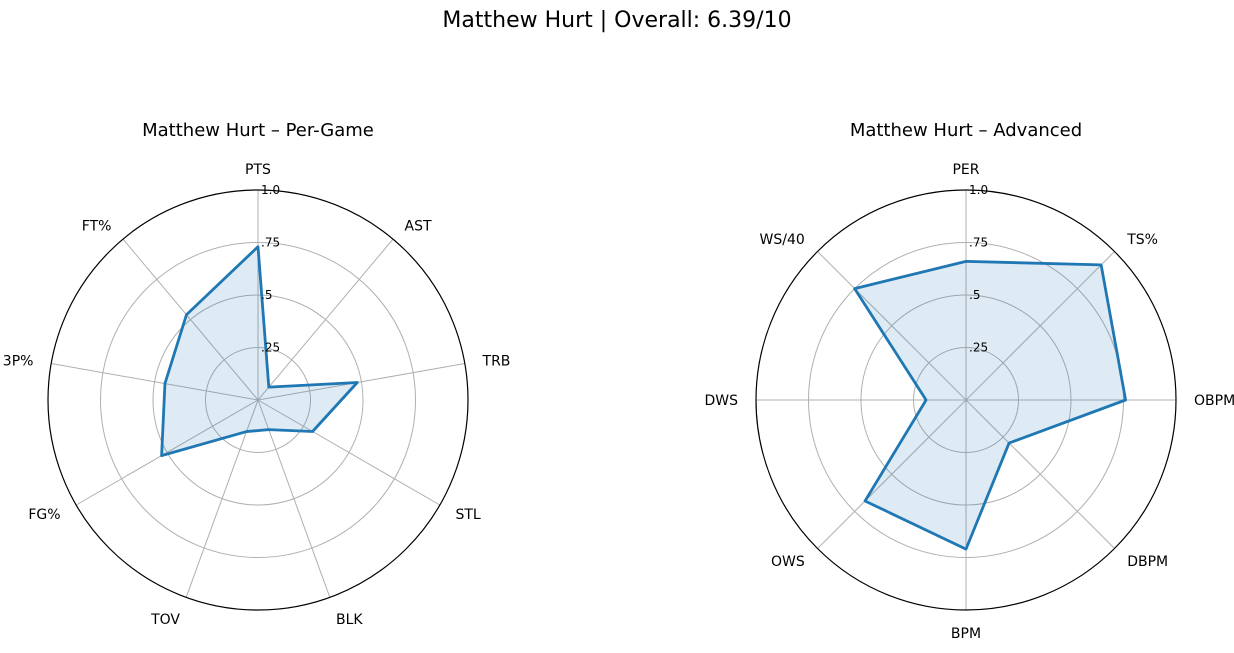 This screenshot has width=1234, height=653. What do you see at coordinates (966, 130) in the screenshot?
I see `advanced-chart-title: Matthew Hurt – Advanced` at bounding box center [966, 130].